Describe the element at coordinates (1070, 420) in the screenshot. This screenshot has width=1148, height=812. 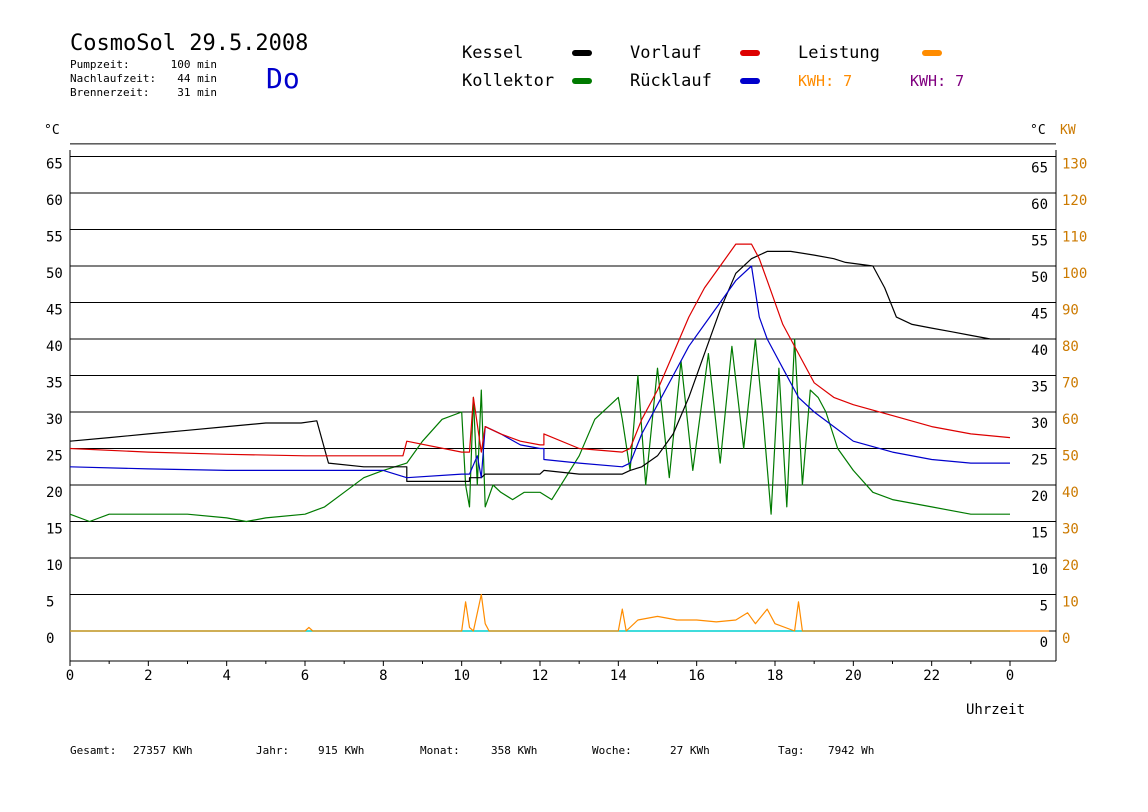
I see `kw-tick-label: 60` at that location.